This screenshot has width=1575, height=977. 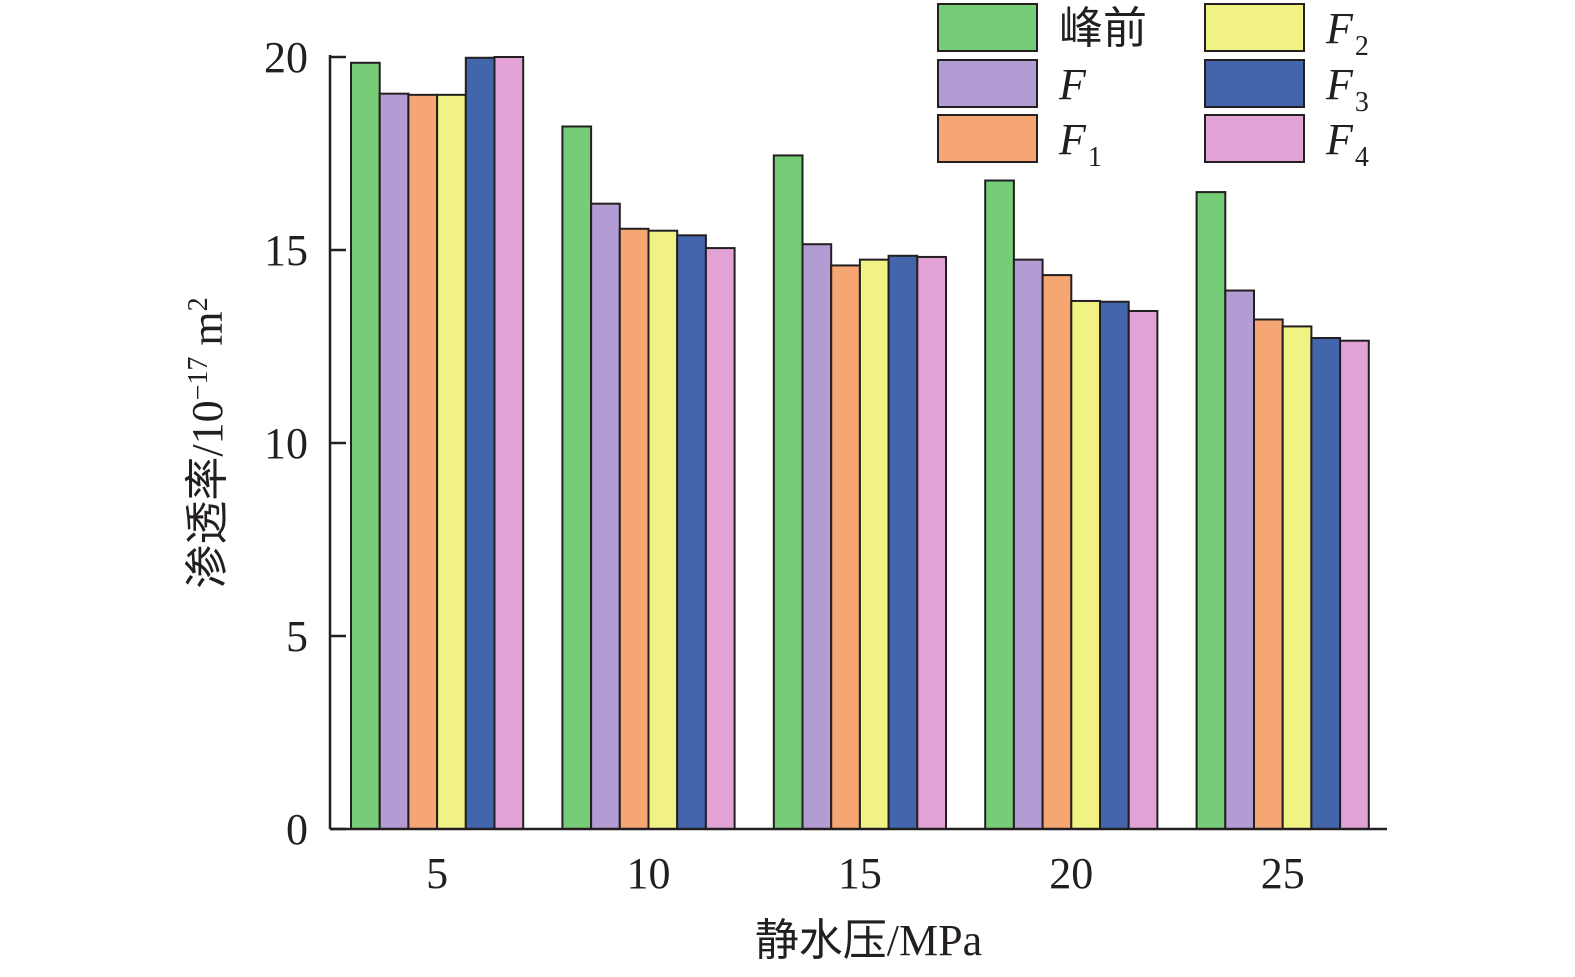 What do you see at coordinates (207, 494) in the screenshot?
I see `y-axis-title-main: 渗透率/10` at bounding box center [207, 494].